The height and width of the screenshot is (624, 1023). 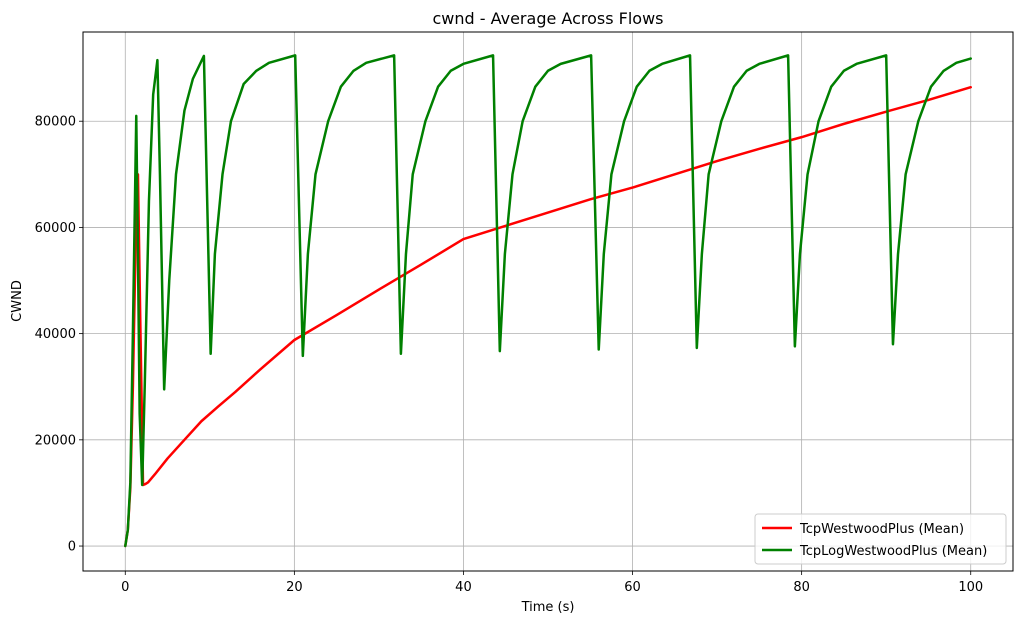 What do you see at coordinates (55, 228) in the screenshot?
I see `y-tick-label: 60000` at bounding box center [55, 228].